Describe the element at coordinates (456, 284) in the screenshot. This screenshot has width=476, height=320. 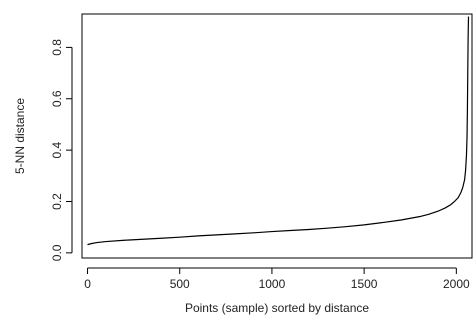
I see `x-tick-label: 2000` at that location.